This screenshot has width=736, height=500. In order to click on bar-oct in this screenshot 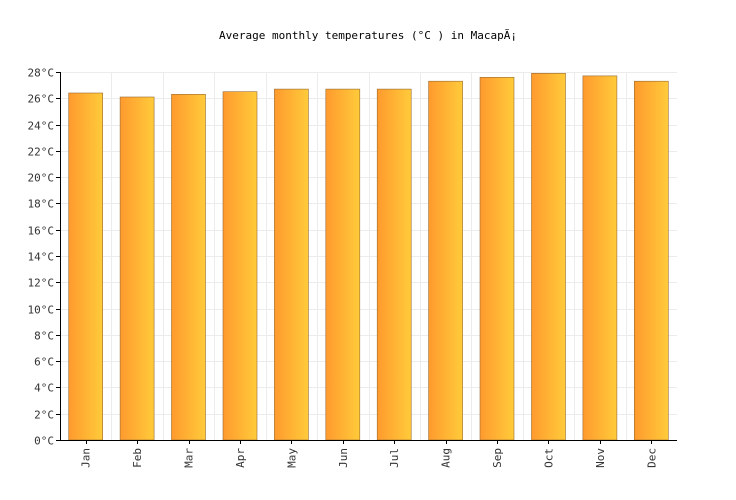, I will do `click(548, 257)`.